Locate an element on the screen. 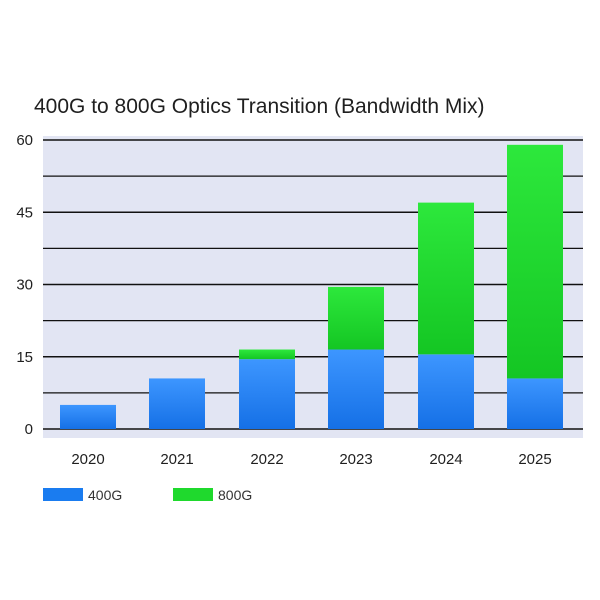 The width and height of the screenshot is (600, 600). legend: 400G 800G is located at coordinates (147, 495).